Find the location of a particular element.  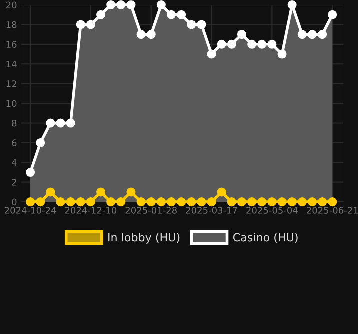

x-tick-label: 2024-12-10 is located at coordinates (91, 210).